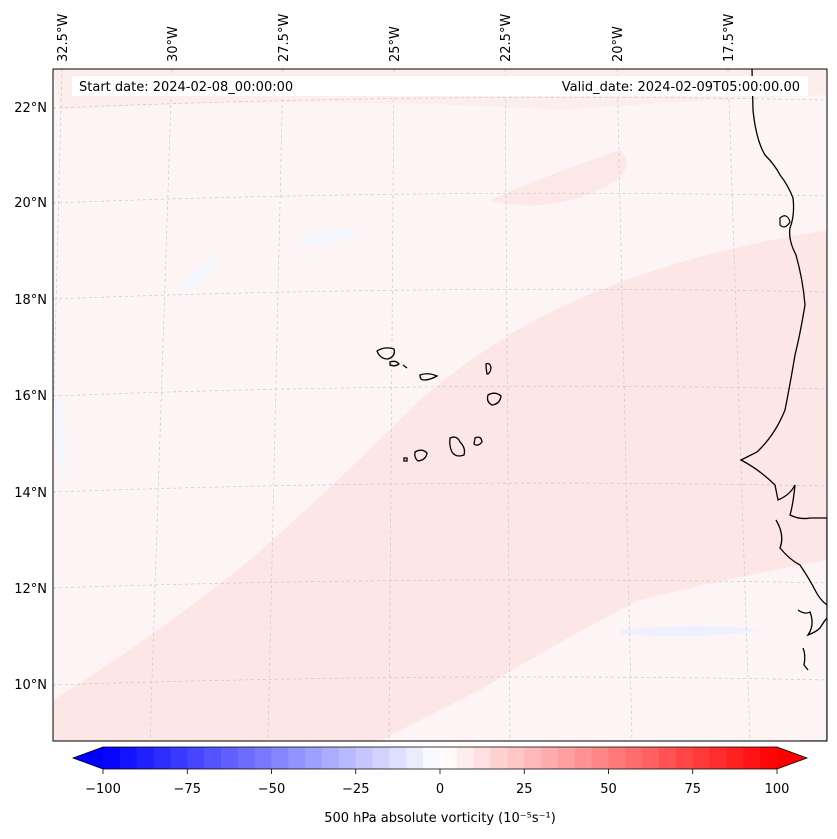 This screenshot has height=839, width=837. What do you see at coordinates (284, 38) in the screenshot?
I see `lon-label: 27.5°W` at bounding box center [284, 38].